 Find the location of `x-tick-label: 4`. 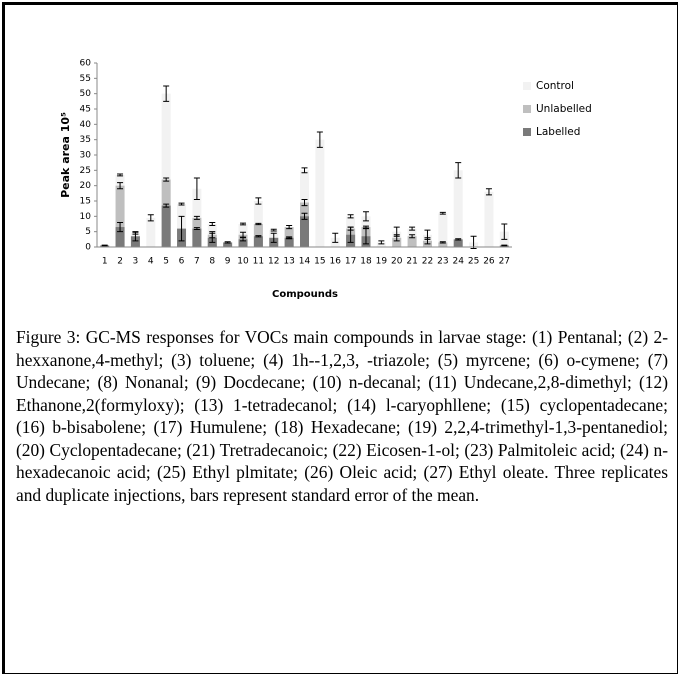

x-tick-label: 4 is located at coordinates (151, 262).